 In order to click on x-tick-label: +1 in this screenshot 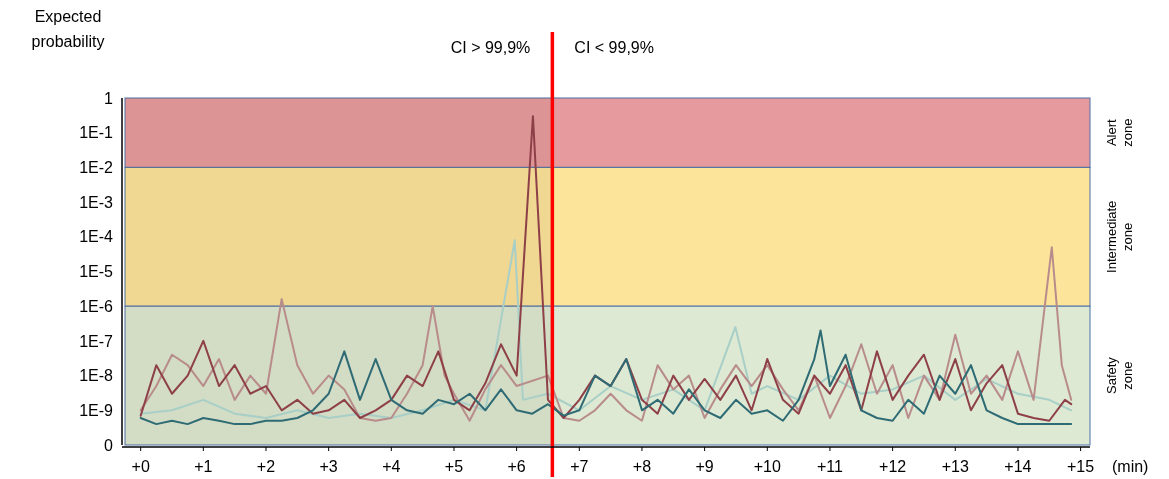, I will do `click(203, 466)`.